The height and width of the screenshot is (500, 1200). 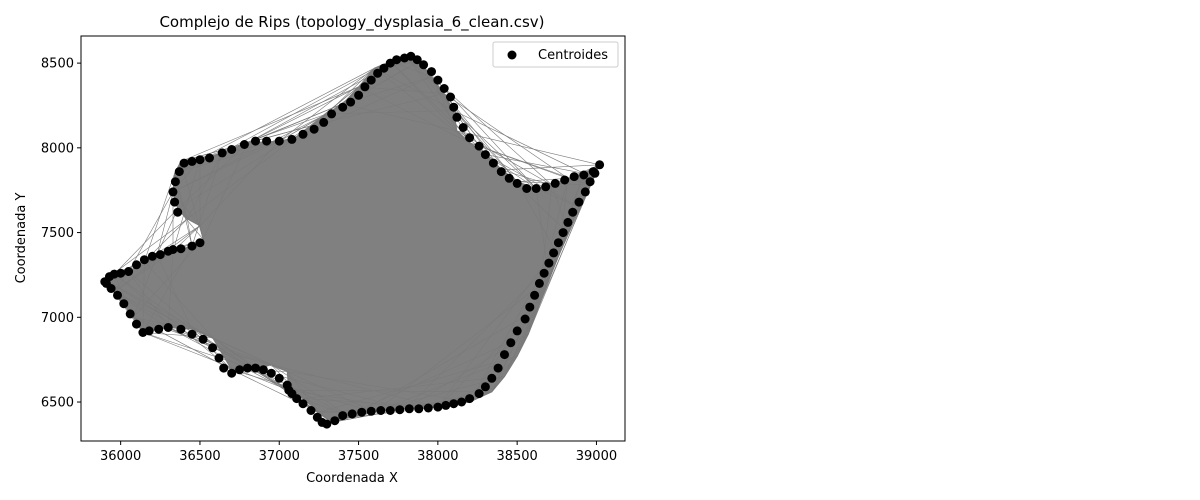 I want to click on legend-box, so click(x=555, y=54).